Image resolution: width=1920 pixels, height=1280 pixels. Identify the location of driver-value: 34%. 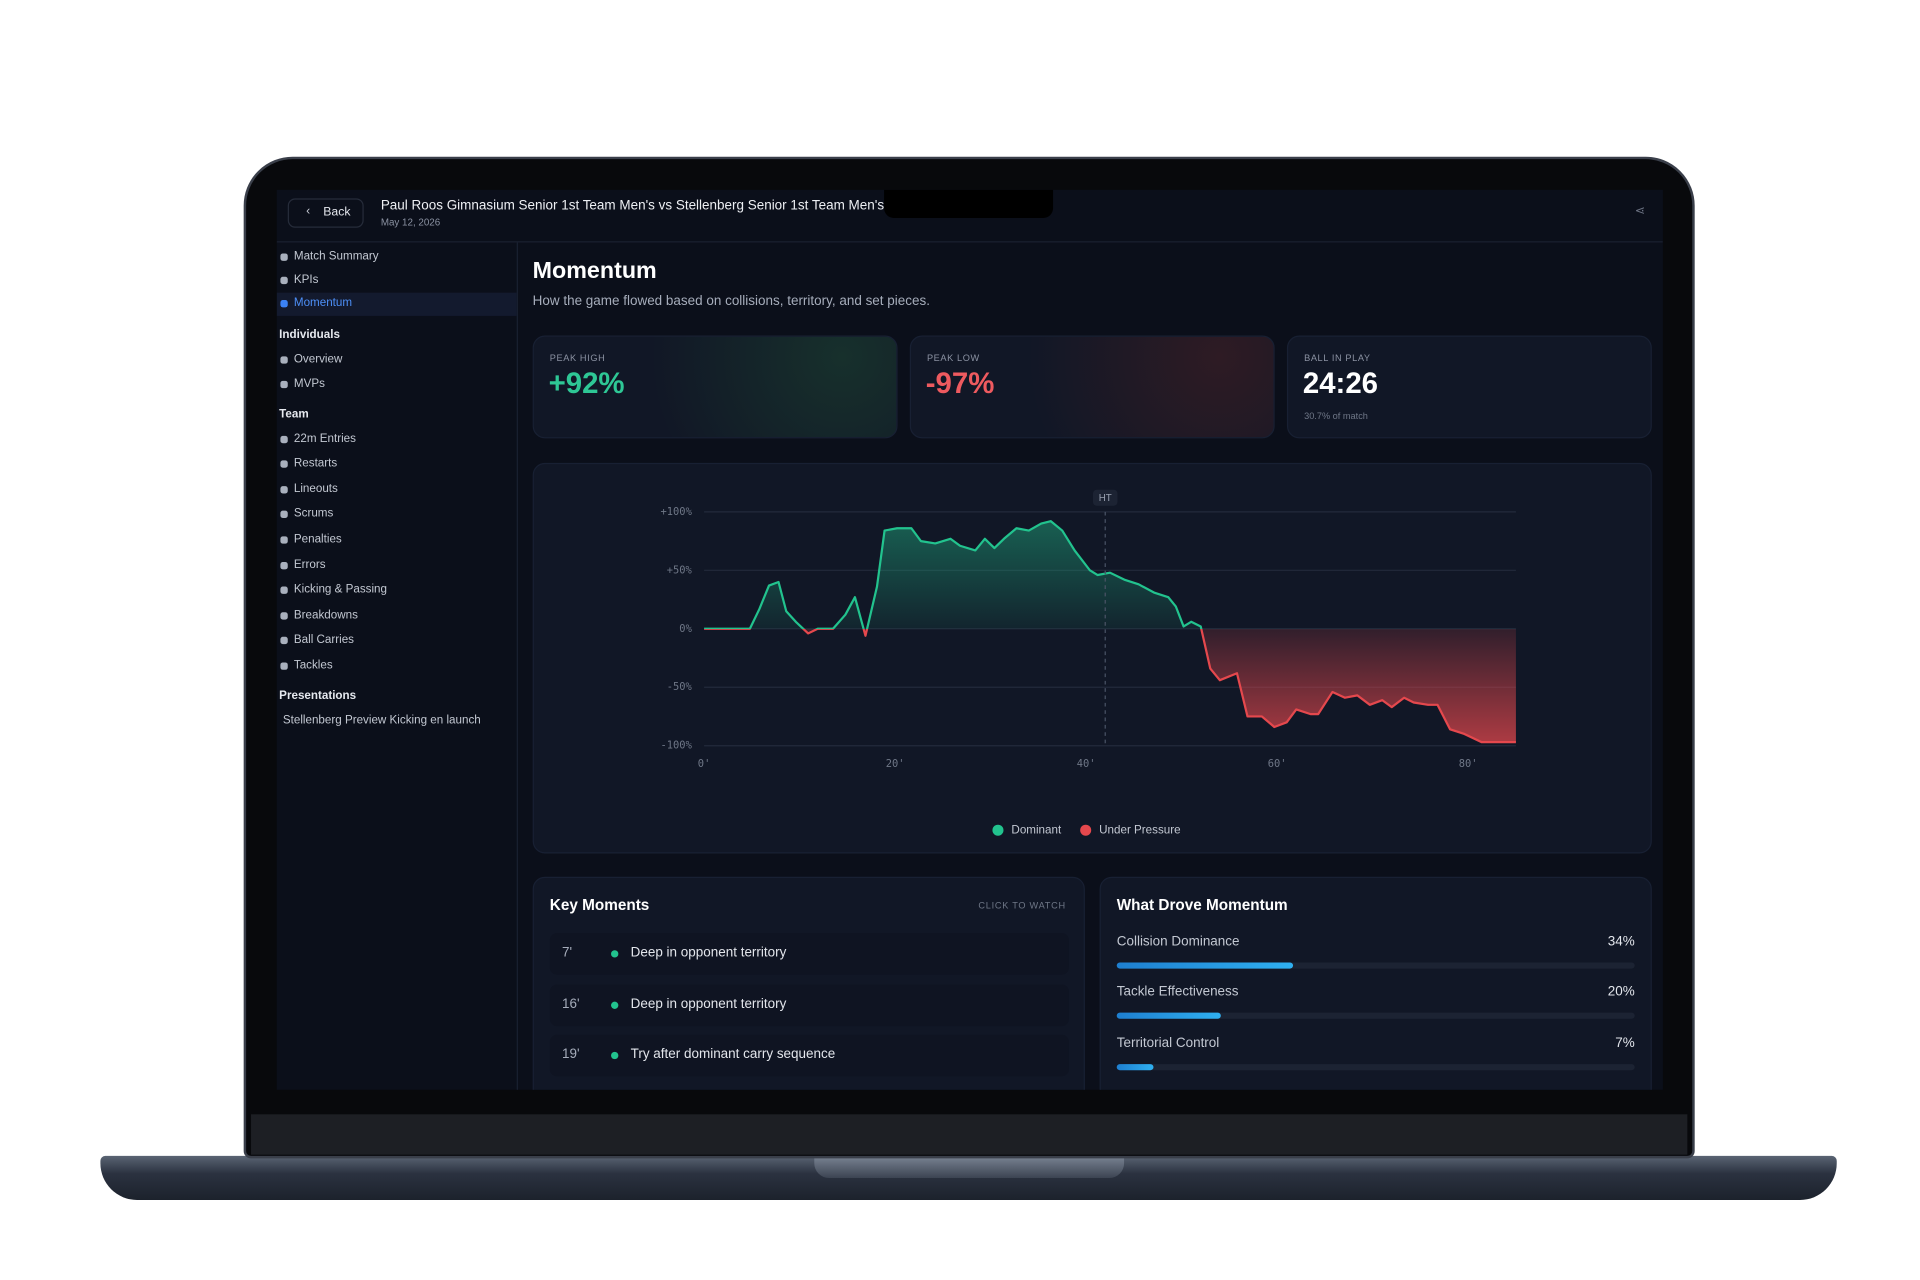
(1621, 941).